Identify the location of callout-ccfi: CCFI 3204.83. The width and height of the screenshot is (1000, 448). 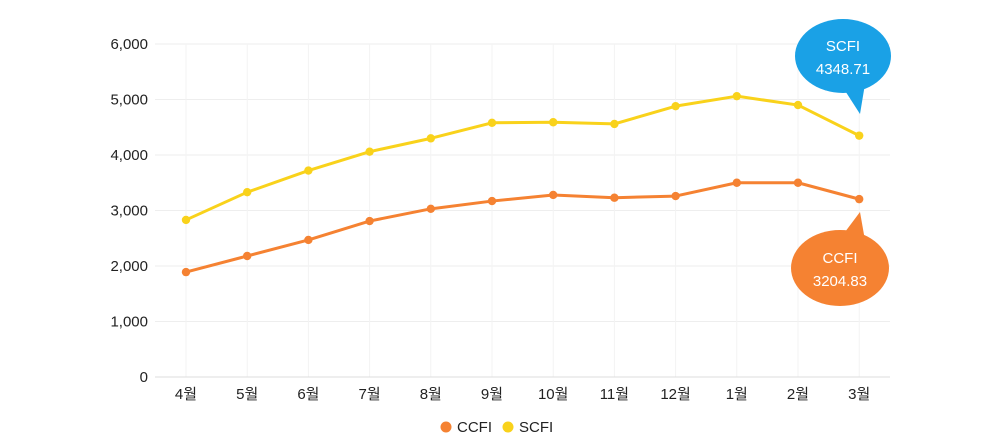
(840, 259).